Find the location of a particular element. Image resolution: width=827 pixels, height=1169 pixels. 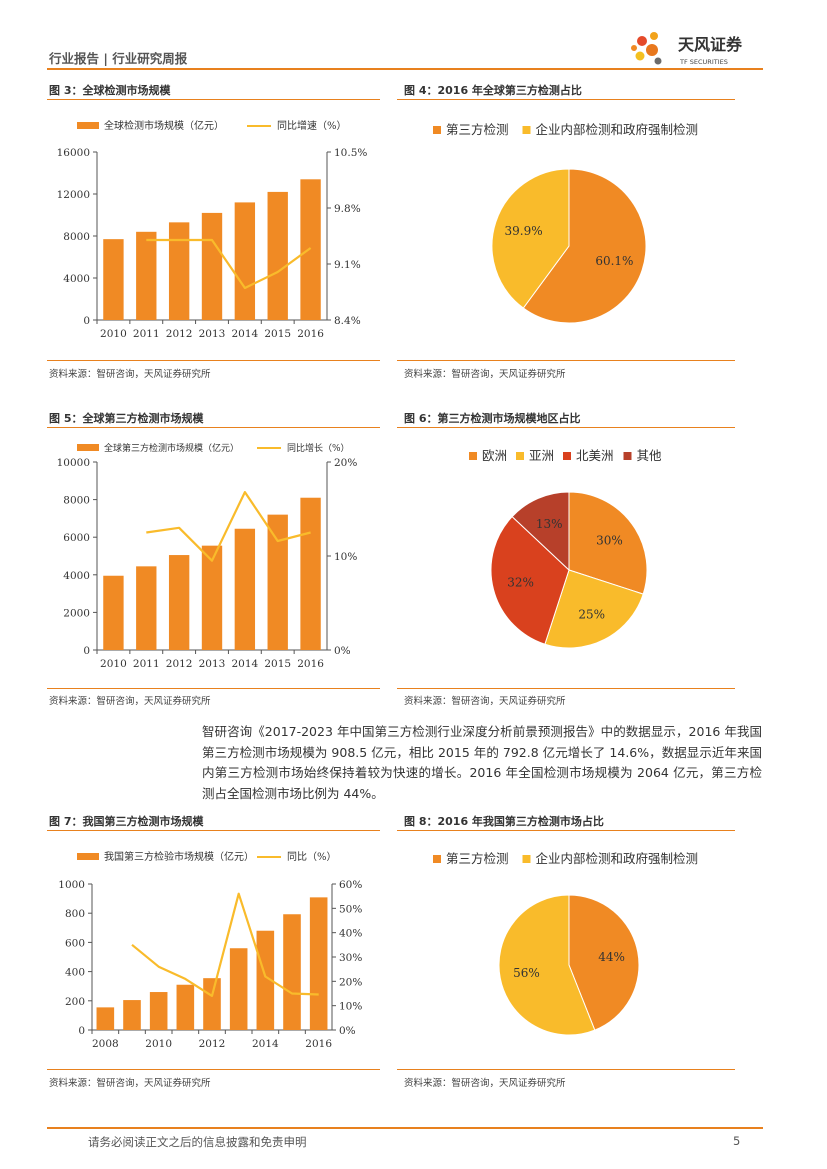

fig4-bottom-rule is located at coordinates (566, 360).